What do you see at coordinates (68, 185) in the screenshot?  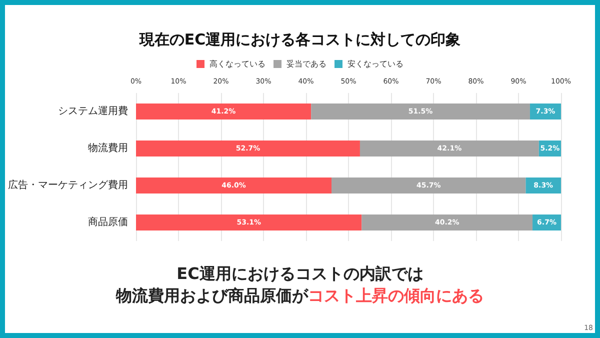 I see `y-tick-label: 広告・マーケティング費用` at bounding box center [68, 185].